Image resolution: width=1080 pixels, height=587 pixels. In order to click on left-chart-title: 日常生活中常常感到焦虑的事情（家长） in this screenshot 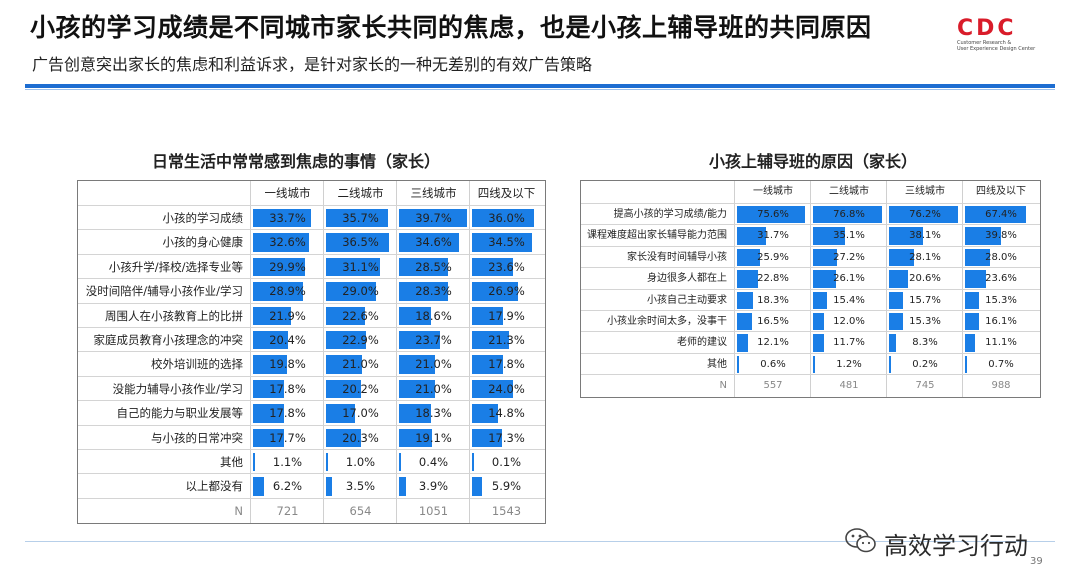, I will do `click(296, 161)`.